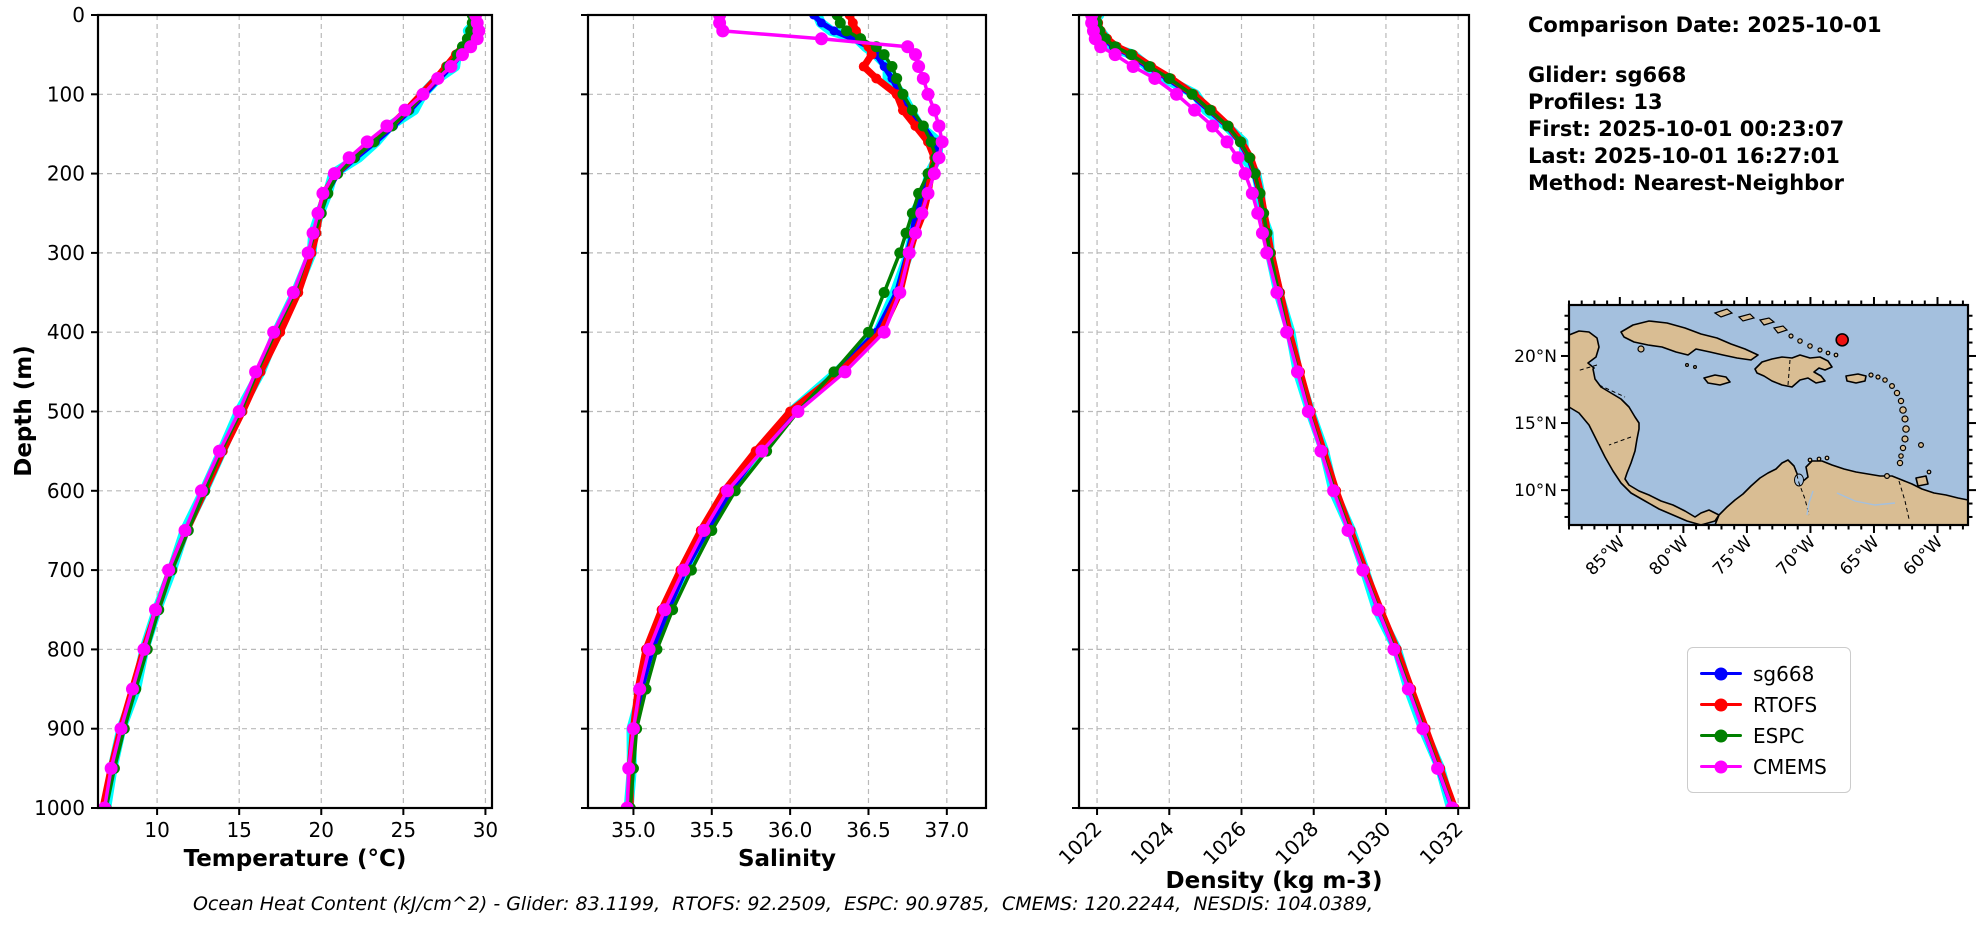 Image resolution: width=1983 pixels, height=934 pixels. Describe the element at coordinates (1296, 843) in the screenshot. I see `x-tick-label: 1028` at that location.